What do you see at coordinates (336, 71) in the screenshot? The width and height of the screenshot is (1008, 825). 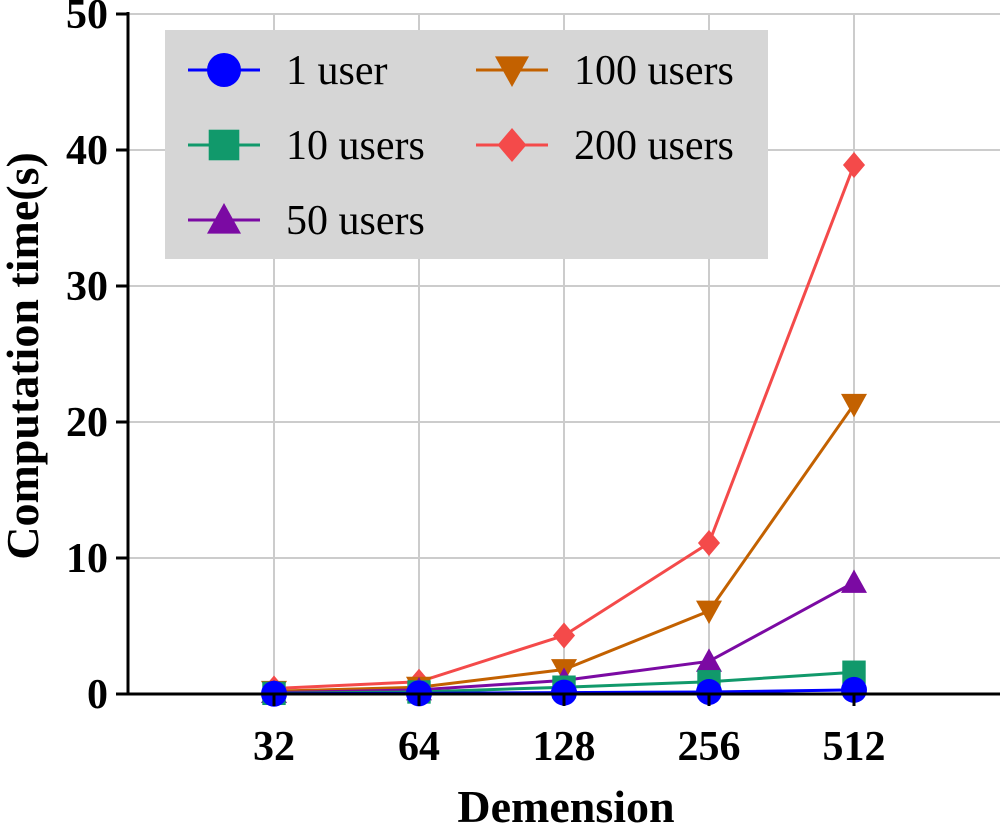 I see `legend-label: 1 user` at bounding box center [336, 71].